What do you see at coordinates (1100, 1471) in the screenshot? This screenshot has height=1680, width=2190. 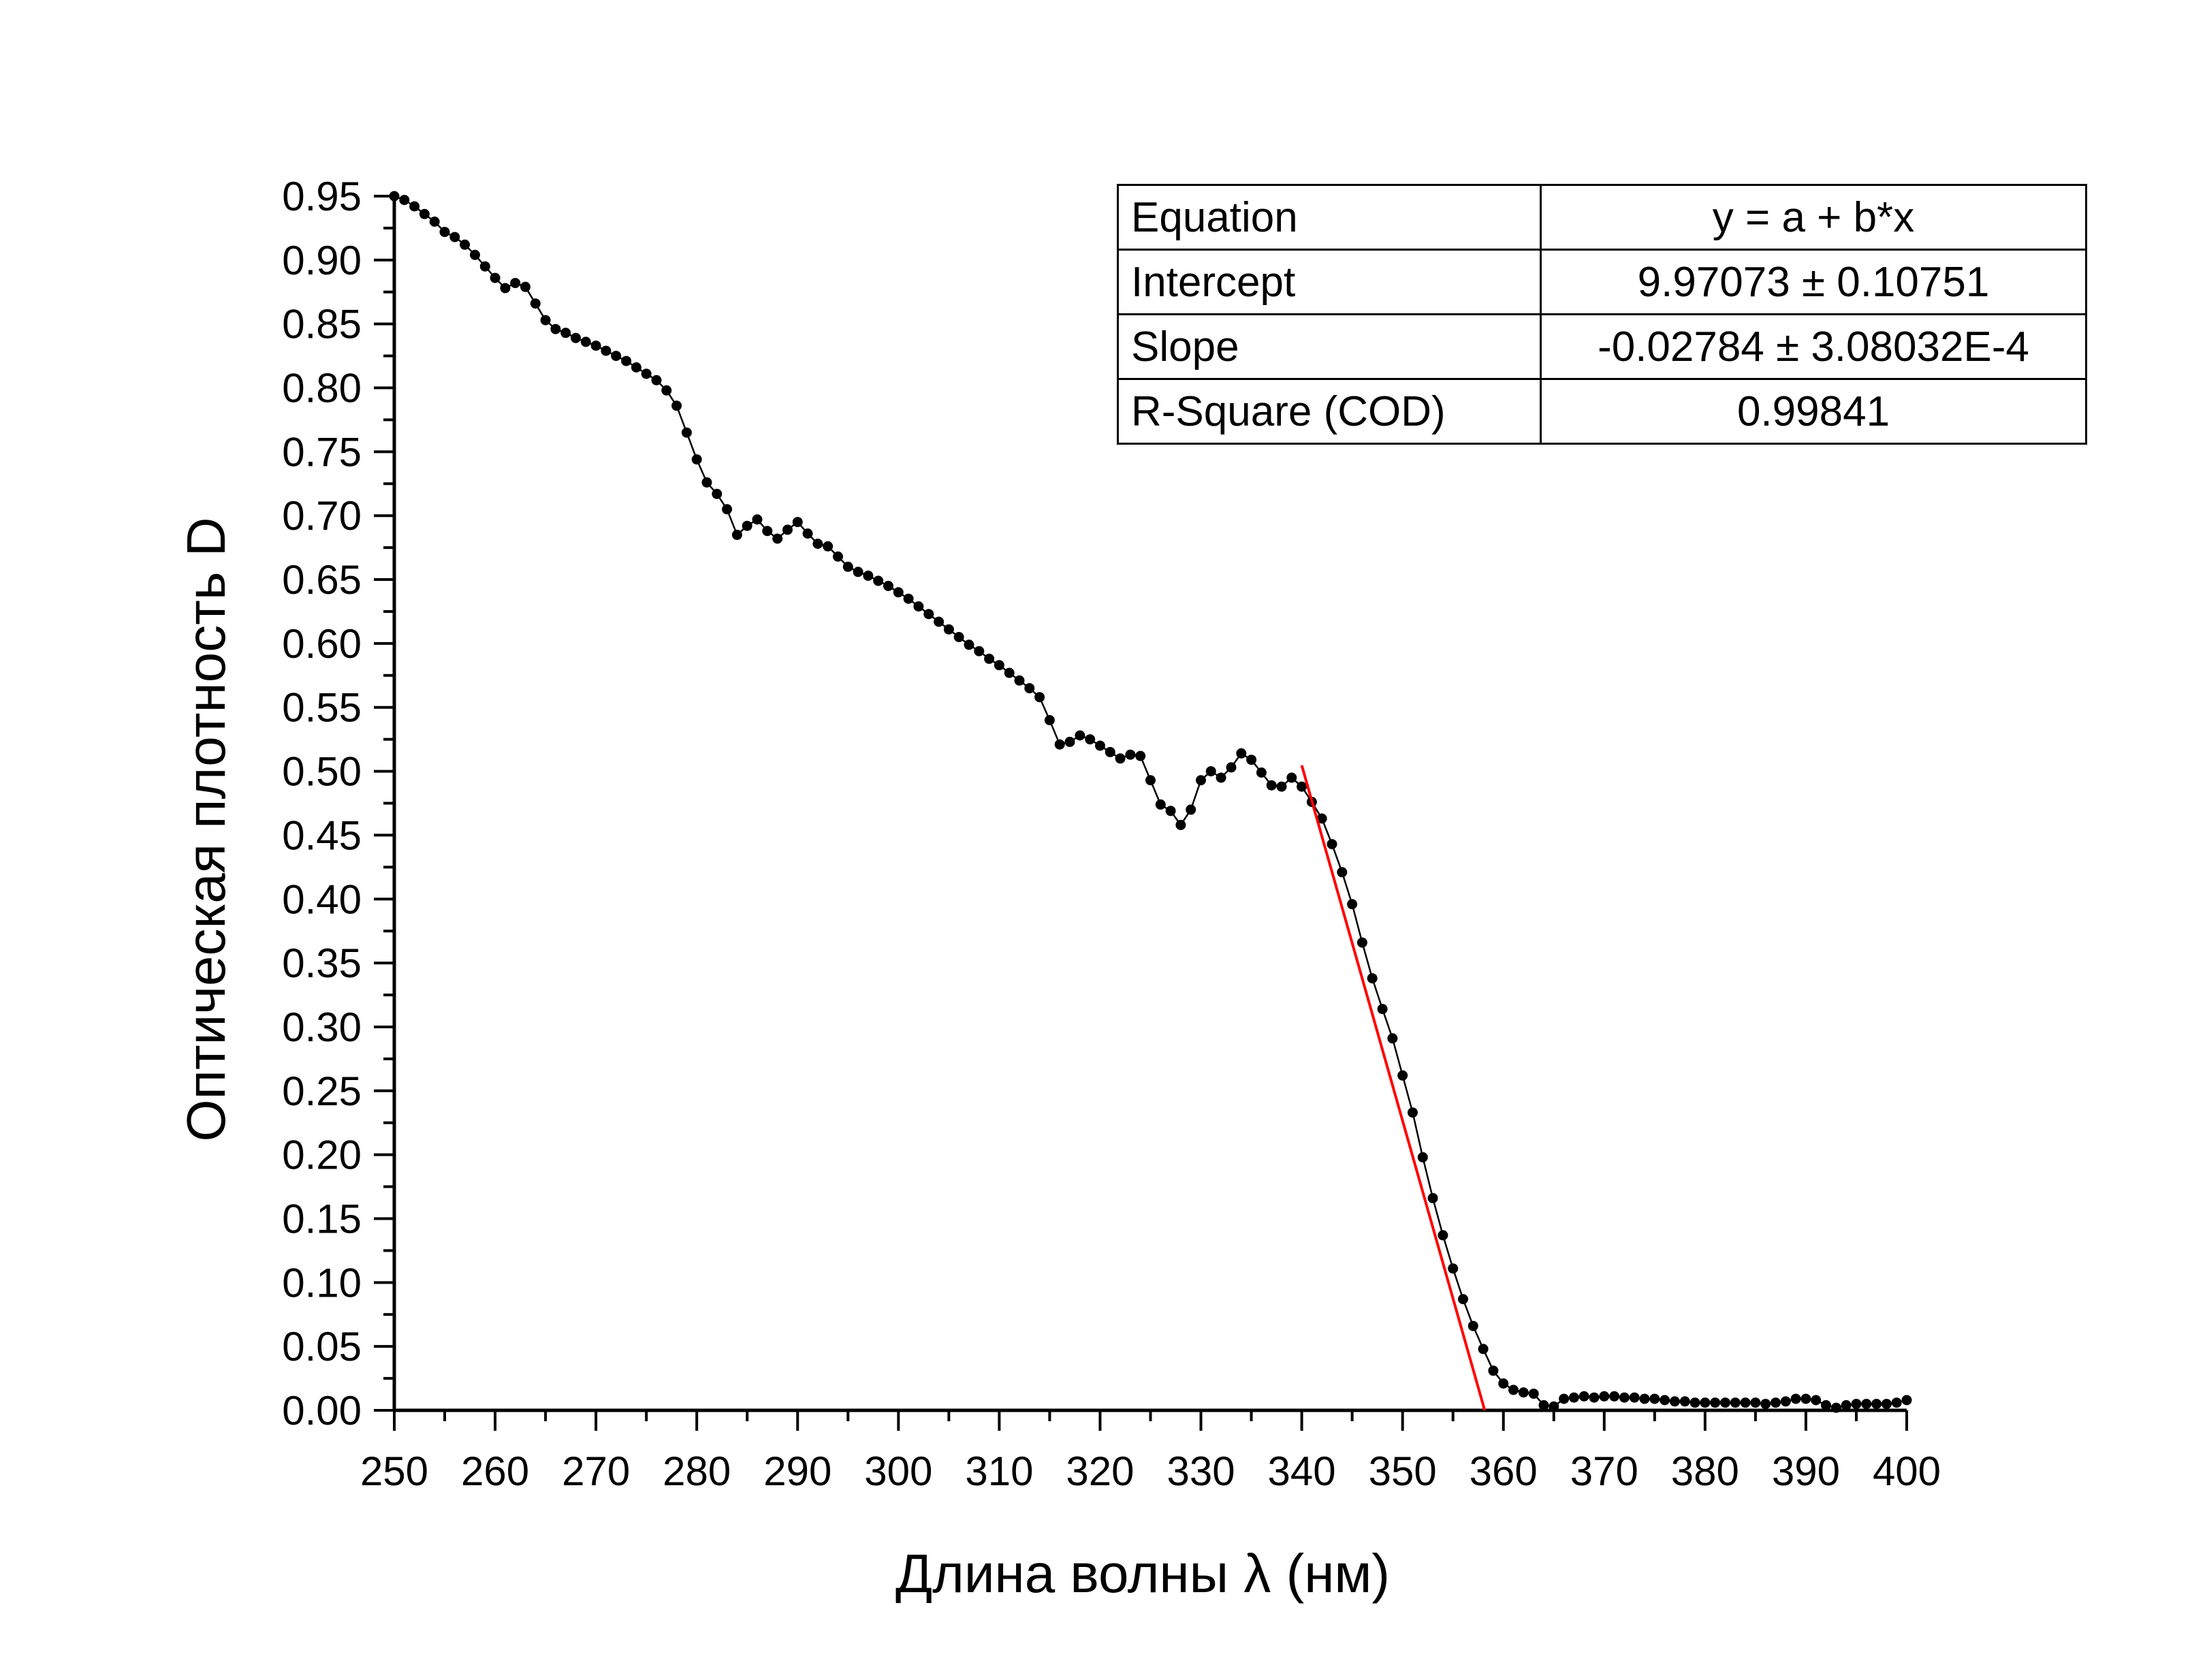 I see `x-tick-label: 320` at bounding box center [1100, 1471].